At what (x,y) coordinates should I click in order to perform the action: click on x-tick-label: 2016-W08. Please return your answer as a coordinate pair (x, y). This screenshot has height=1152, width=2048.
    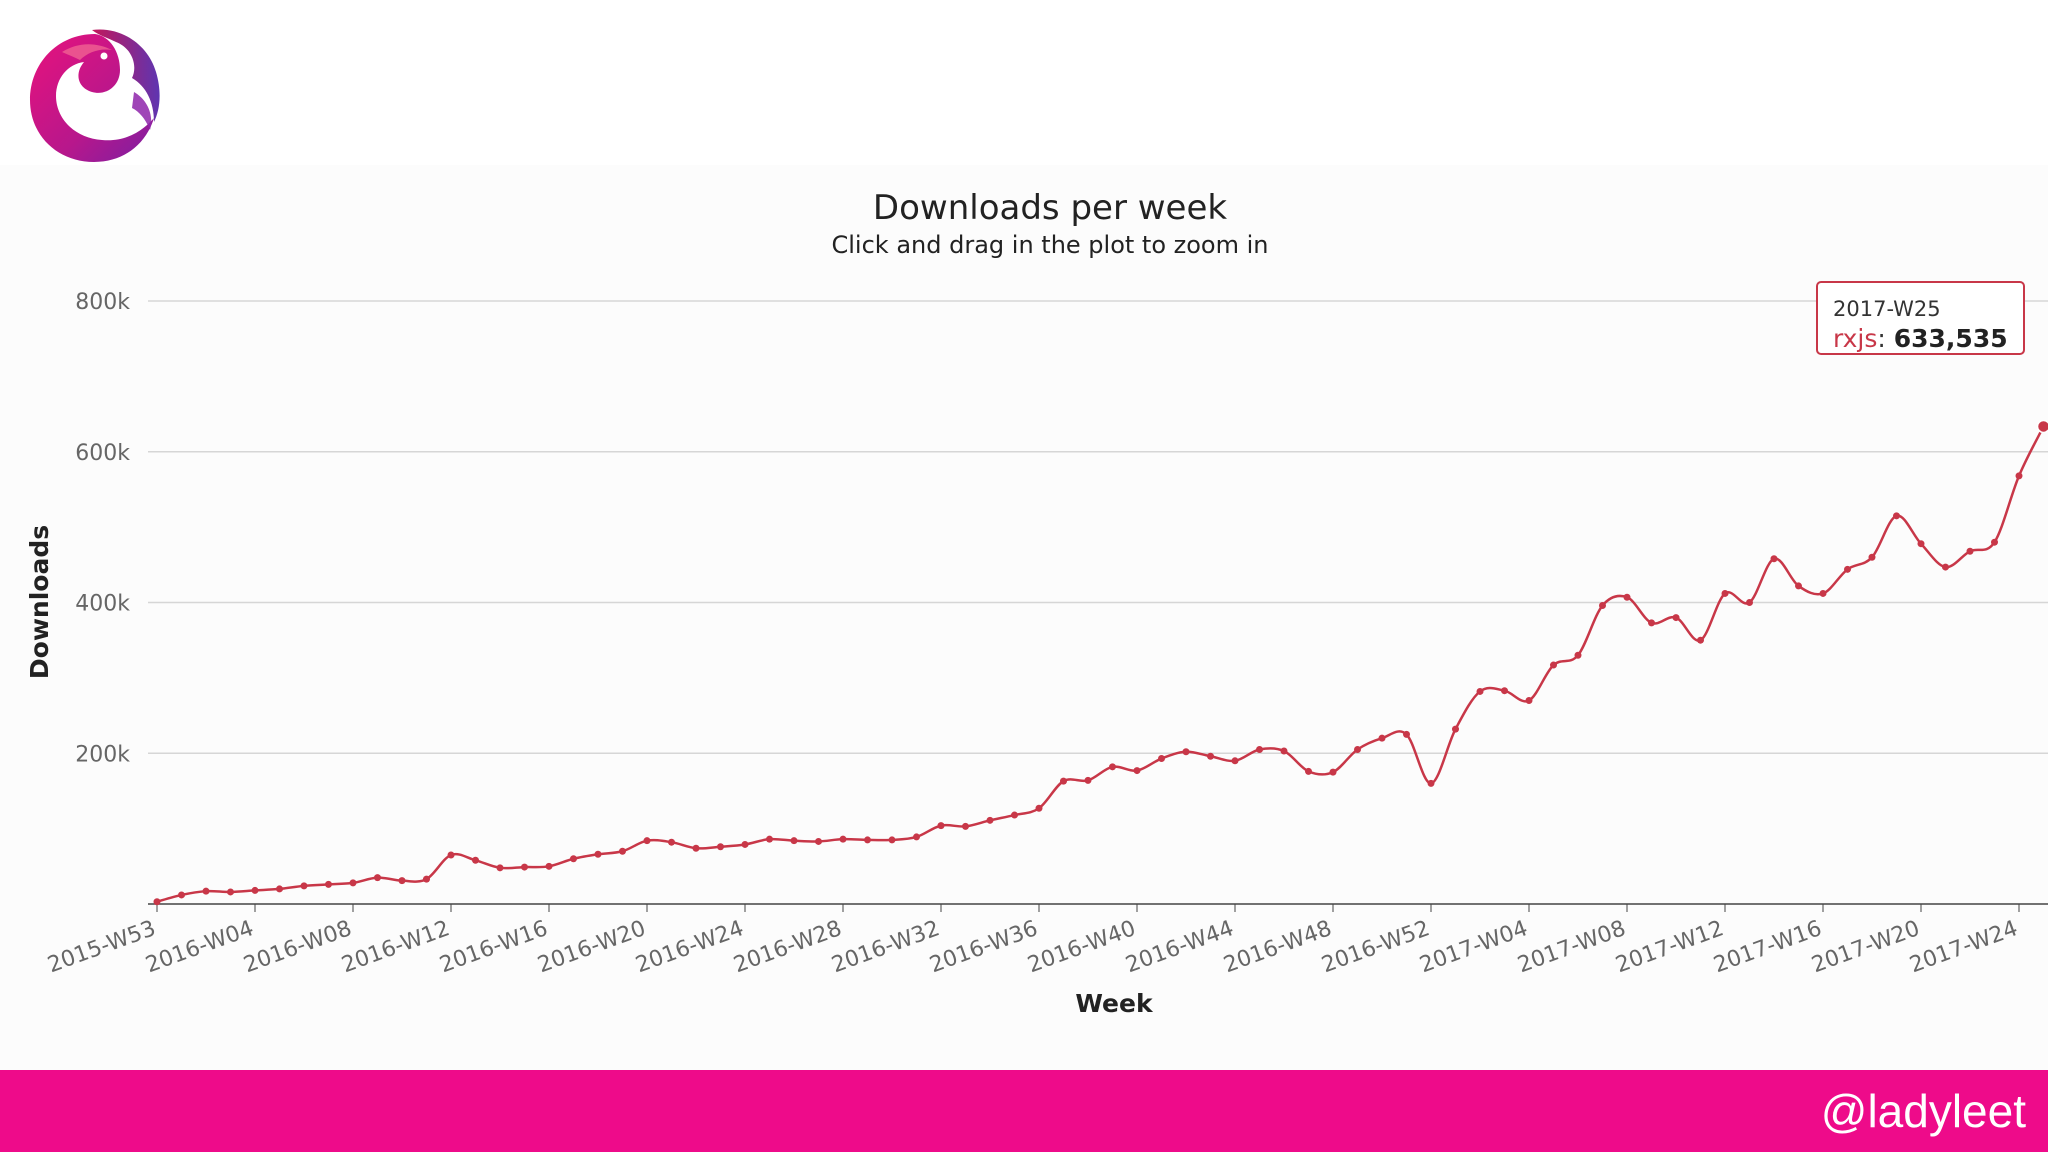
    Looking at the image, I should click on (298, 947).